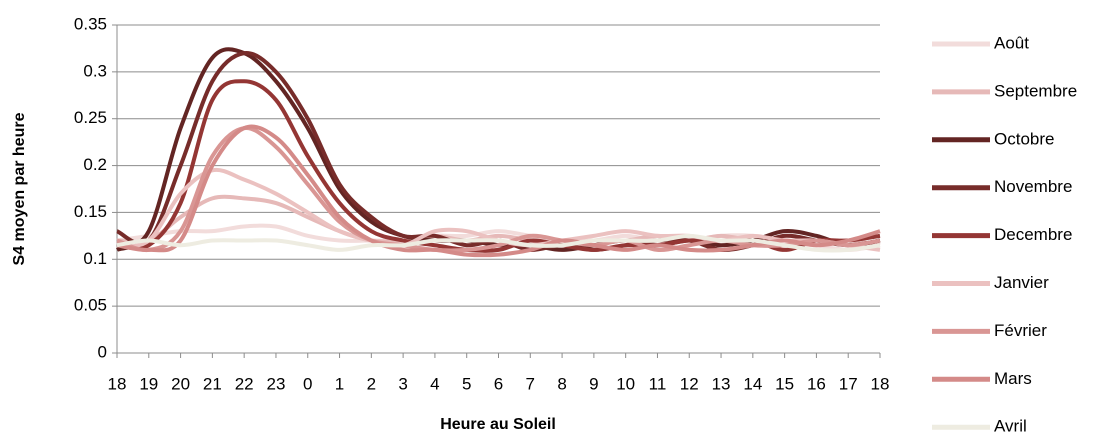 This screenshot has width=1115, height=439. What do you see at coordinates (784, 383) in the screenshot?
I see `x-tick-label: 15` at bounding box center [784, 383].